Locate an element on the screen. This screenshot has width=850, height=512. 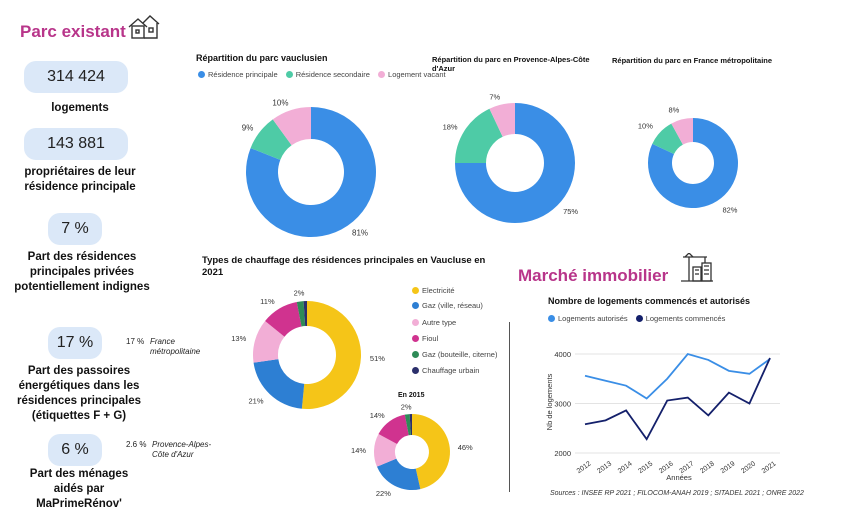
x-tick-label: 2021 is located at coordinates (769, 467).